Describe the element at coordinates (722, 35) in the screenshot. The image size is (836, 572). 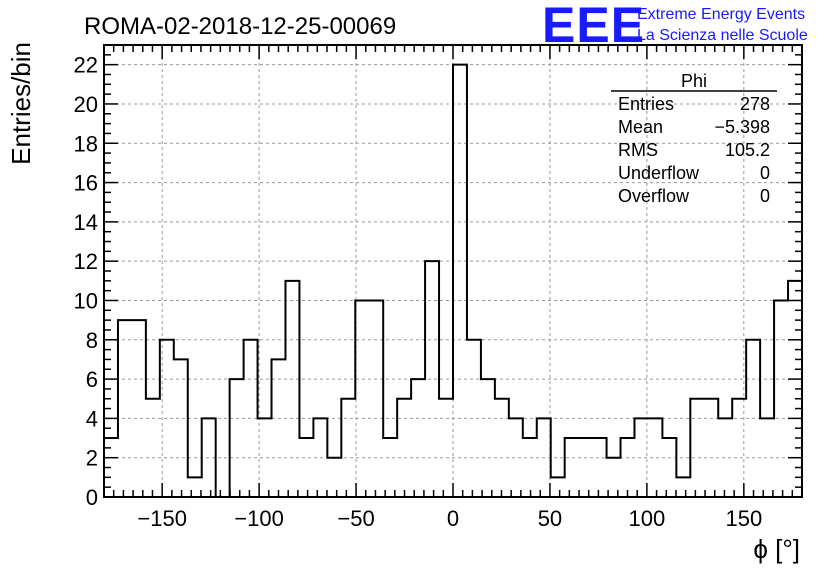
I see `eee-logo-line2: La Scienza nelle Scuole` at that location.